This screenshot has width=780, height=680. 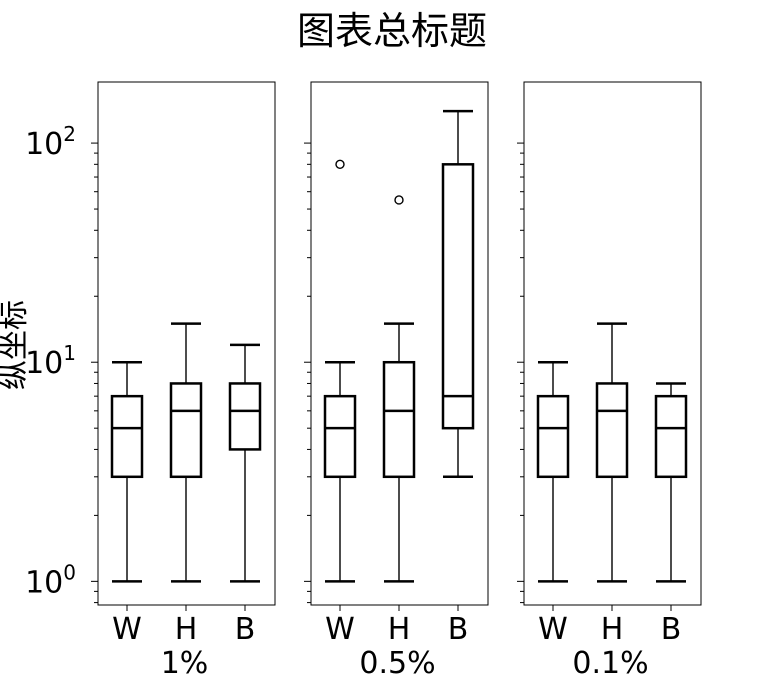 I want to click on y-tick-label: 10², so click(x=50, y=142).